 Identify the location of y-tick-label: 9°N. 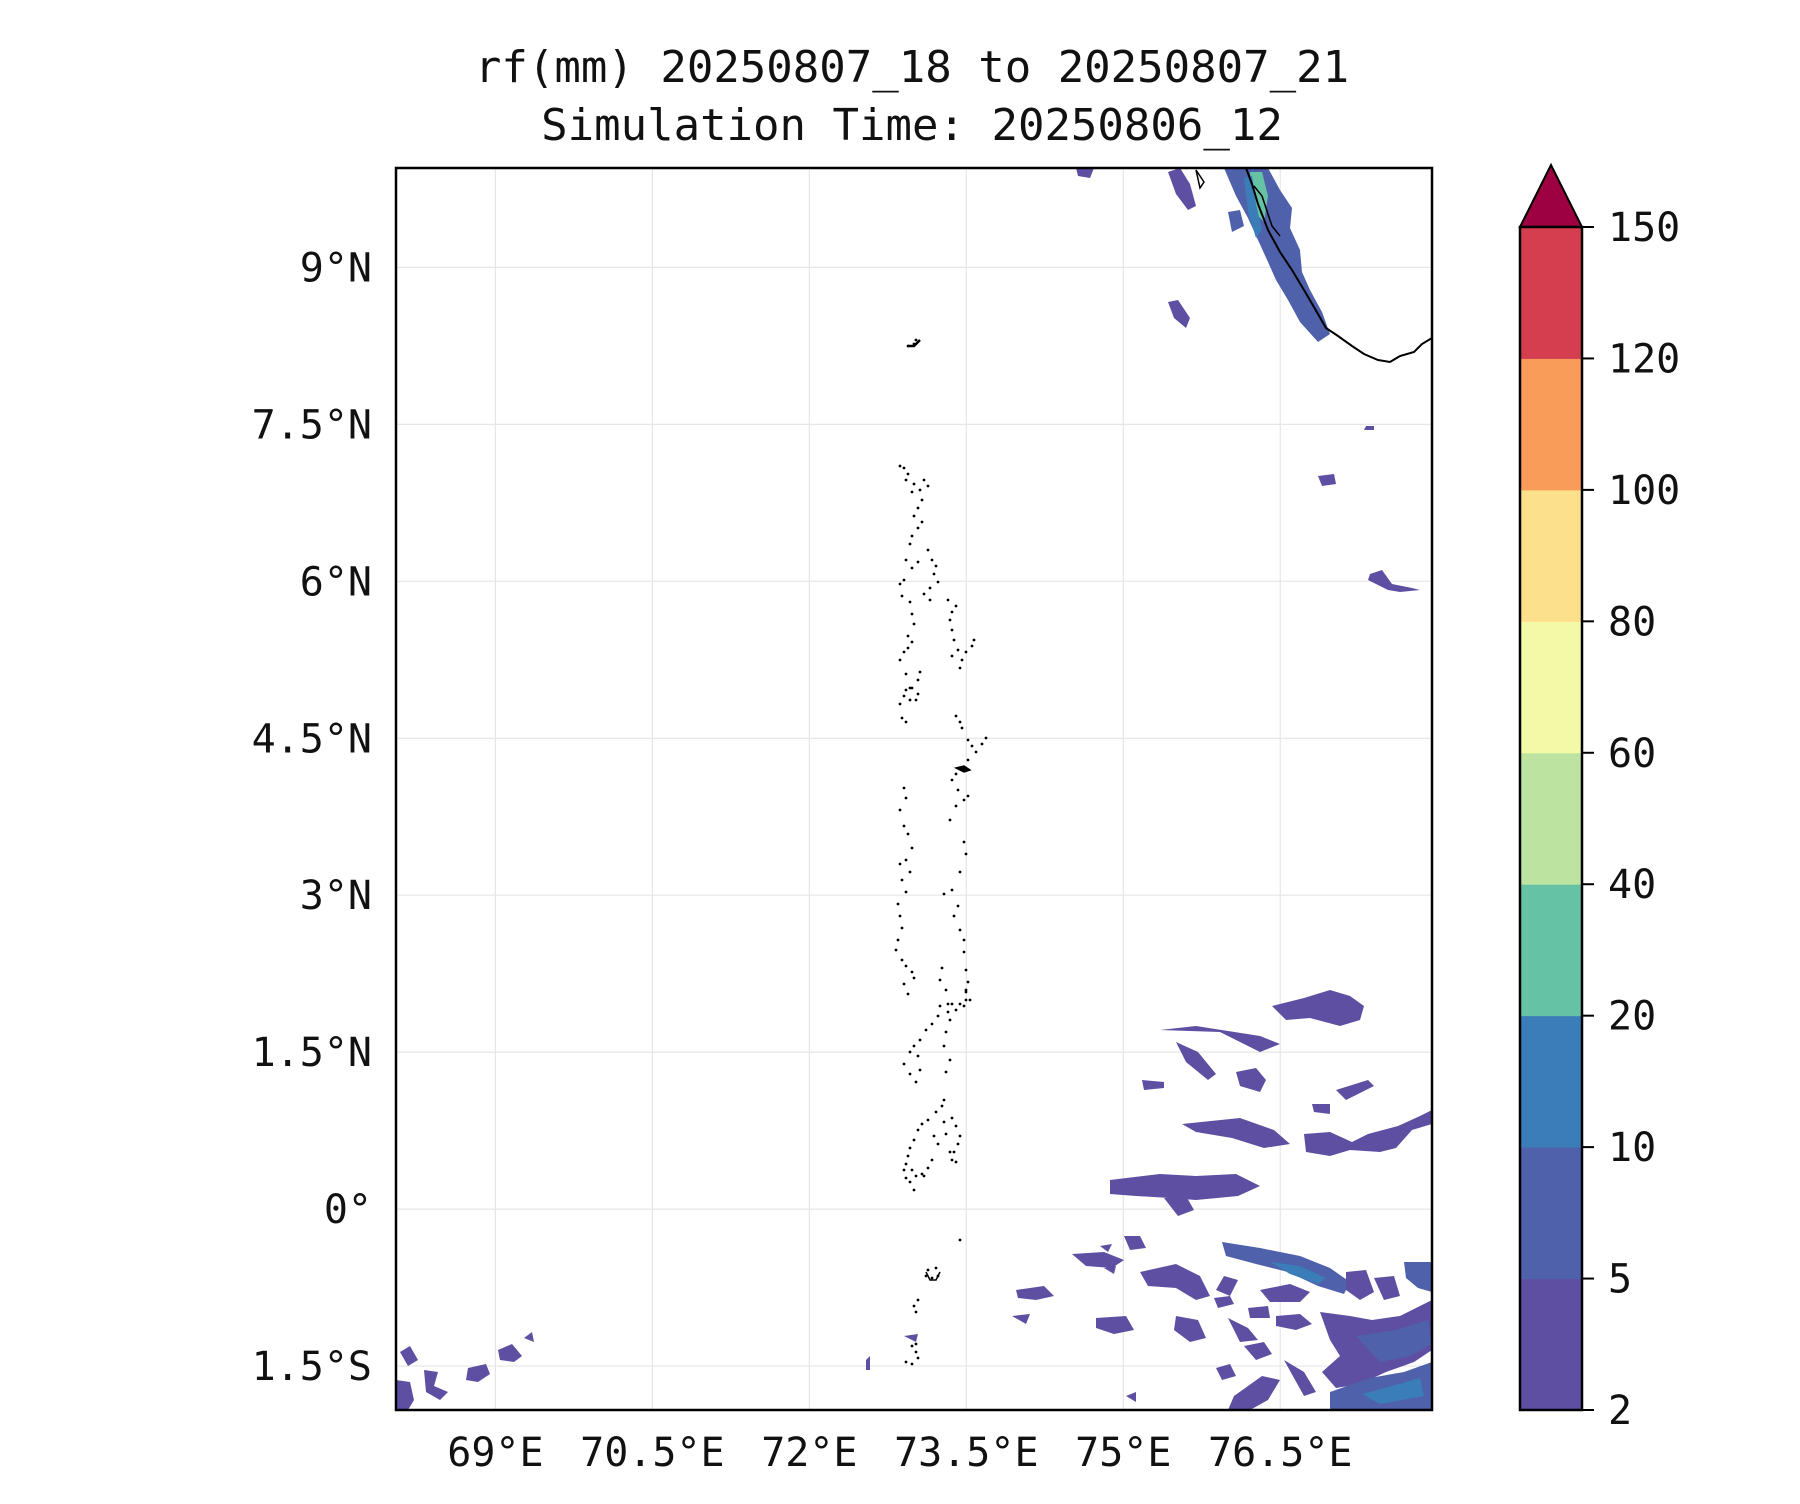
(336, 268).